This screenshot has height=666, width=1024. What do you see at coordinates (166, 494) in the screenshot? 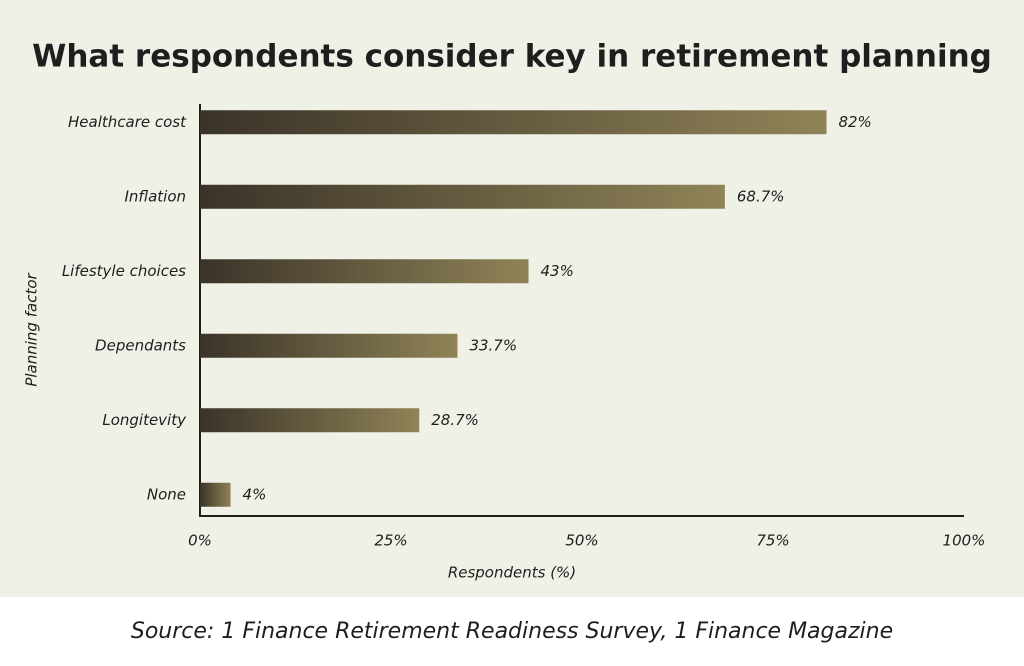
I see `y-tick-label: None` at bounding box center [166, 494].